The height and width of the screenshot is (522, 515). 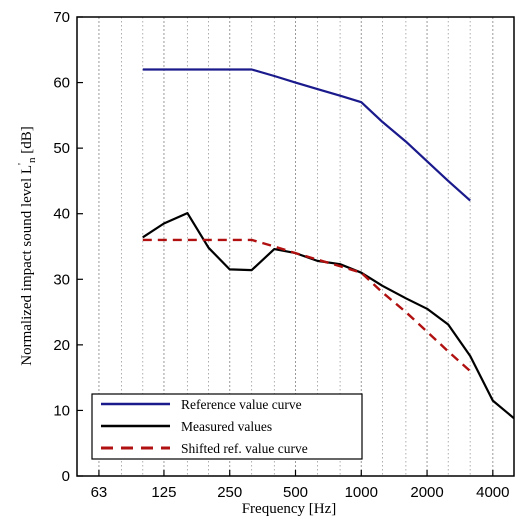 I want to click on y-axis-label-unit: [dB], so click(x=27, y=141).